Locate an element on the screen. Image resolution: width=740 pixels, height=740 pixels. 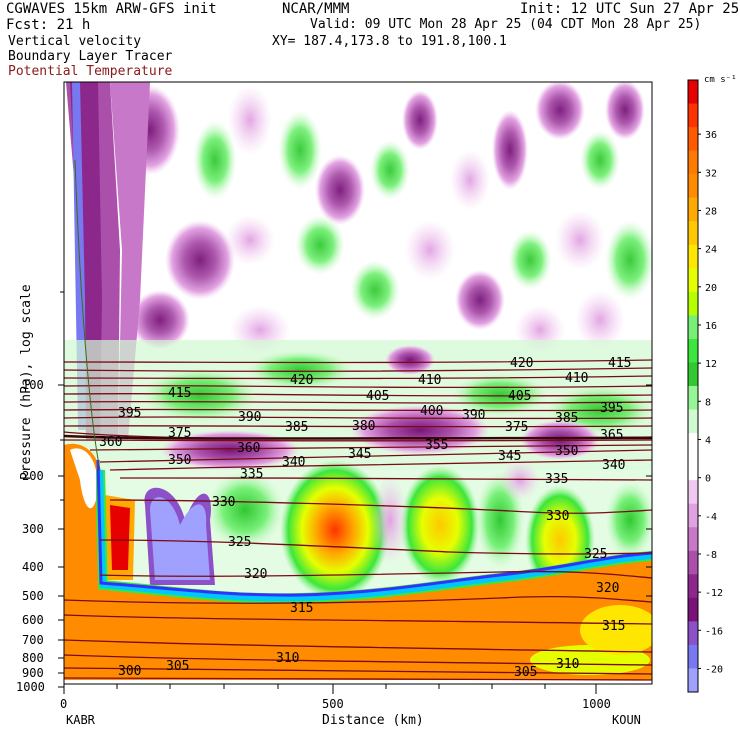
theta-label-410-right: 410 is located at coordinates (576, 378).